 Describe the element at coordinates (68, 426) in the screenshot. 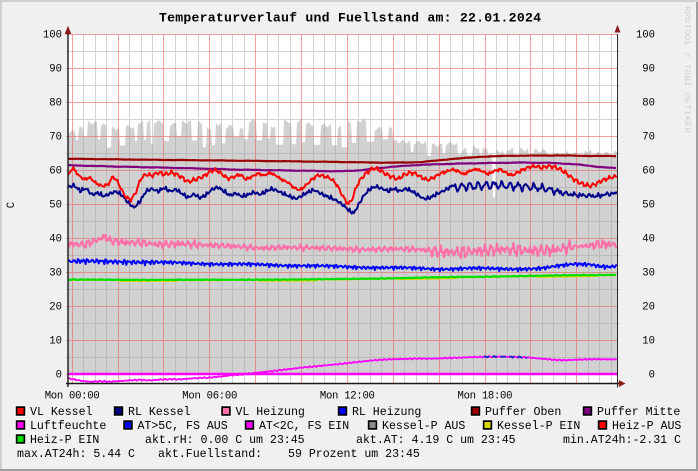

I see `svg-text: Luftfeuchte` at that location.